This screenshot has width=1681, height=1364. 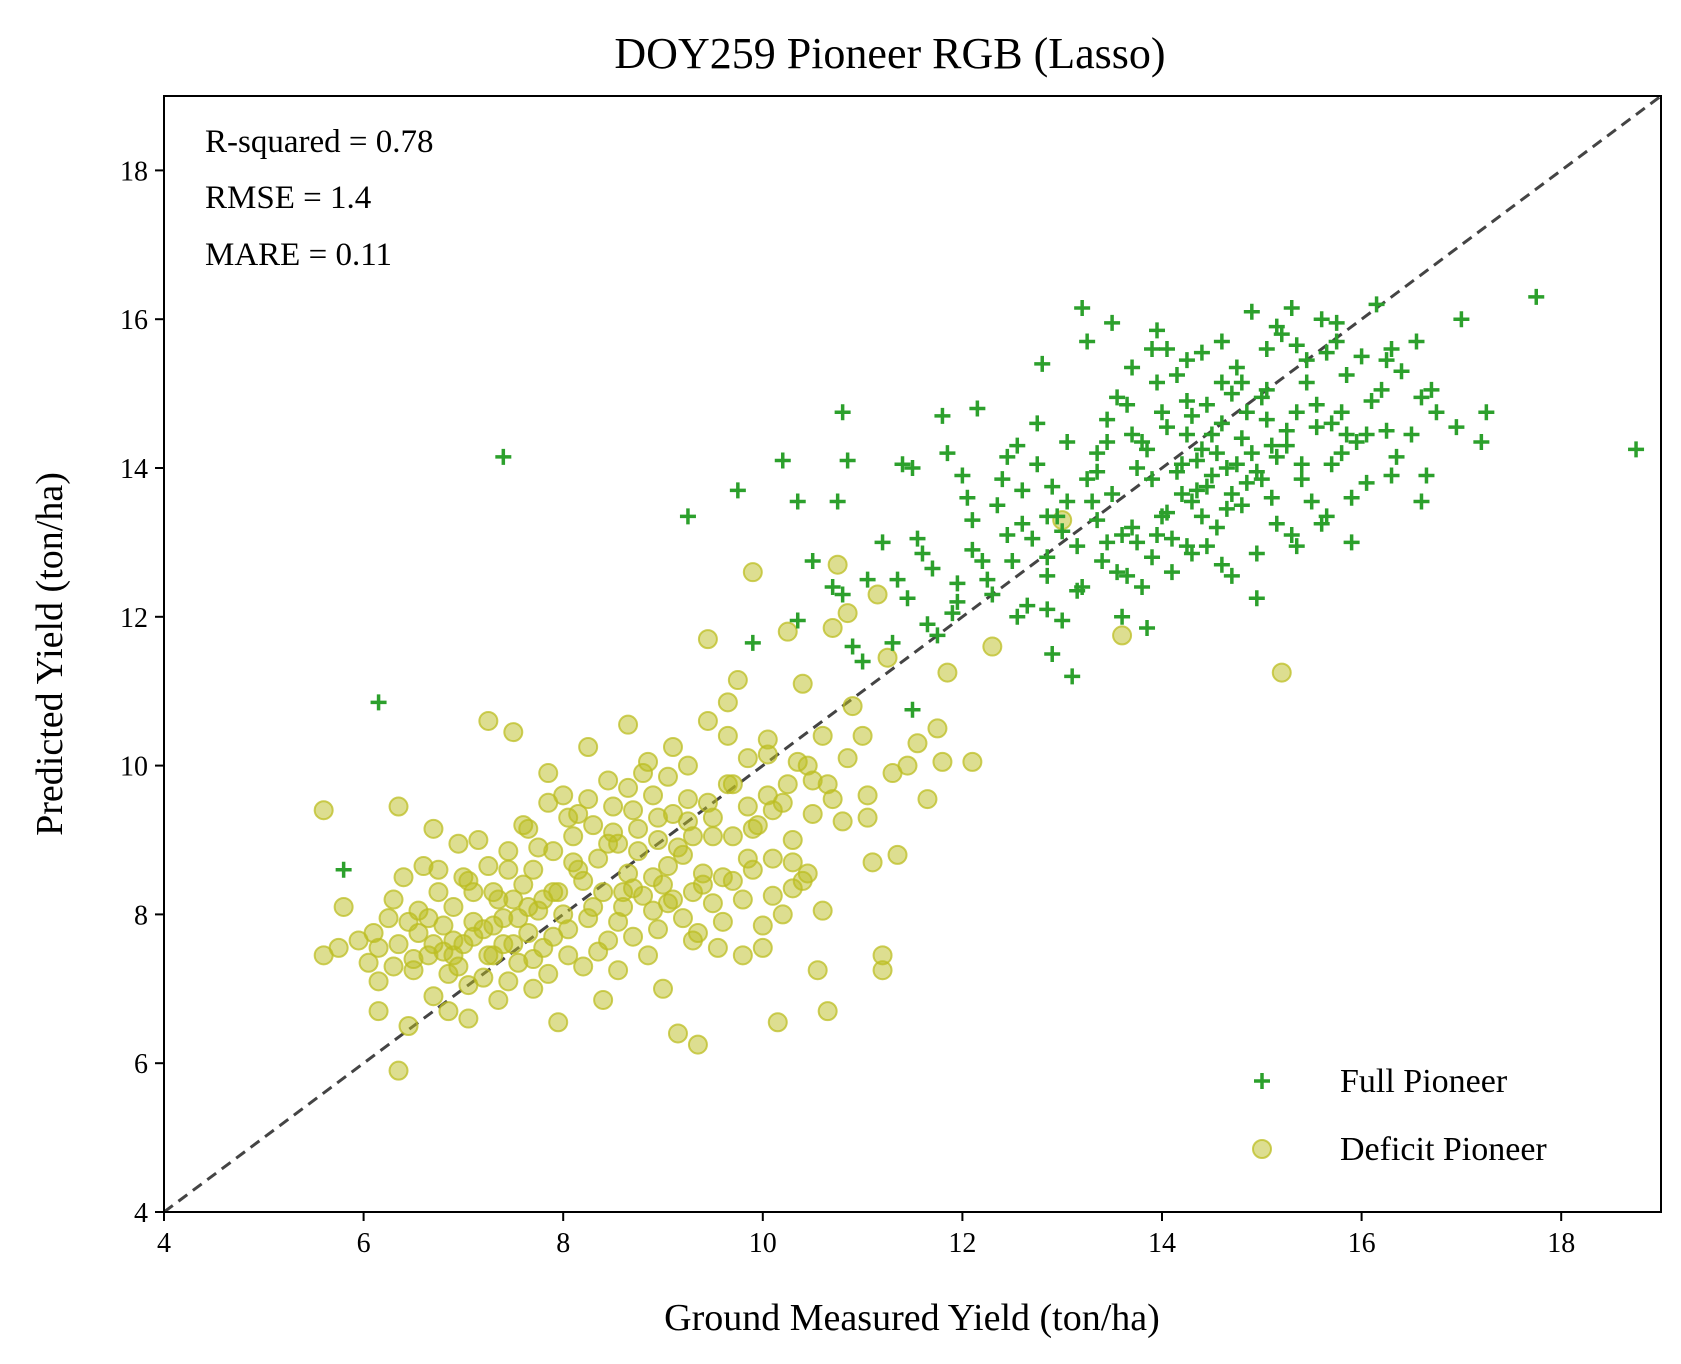 What do you see at coordinates (134, 618) in the screenshot?
I see `y-tick-label: 12` at bounding box center [134, 618].